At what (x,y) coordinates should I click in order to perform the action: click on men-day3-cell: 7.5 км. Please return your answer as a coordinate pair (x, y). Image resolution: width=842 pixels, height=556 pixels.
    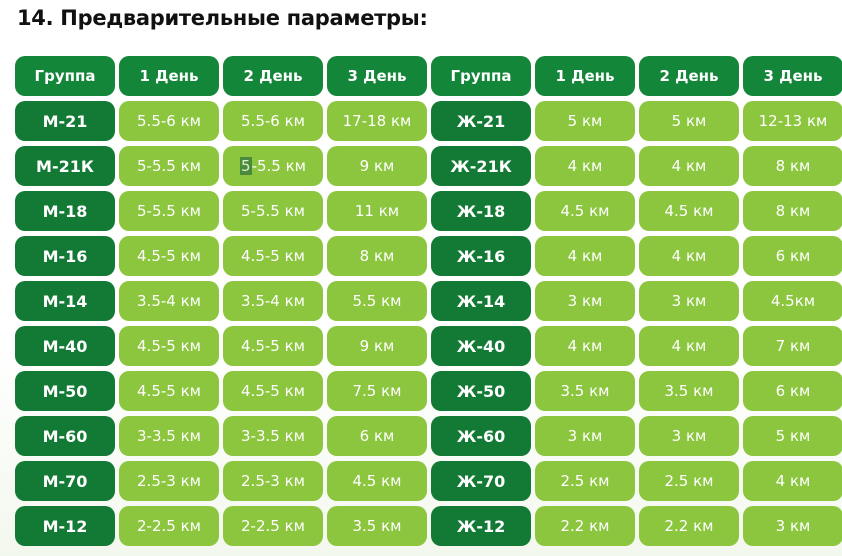
    Looking at the image, I should click on (377, 391).